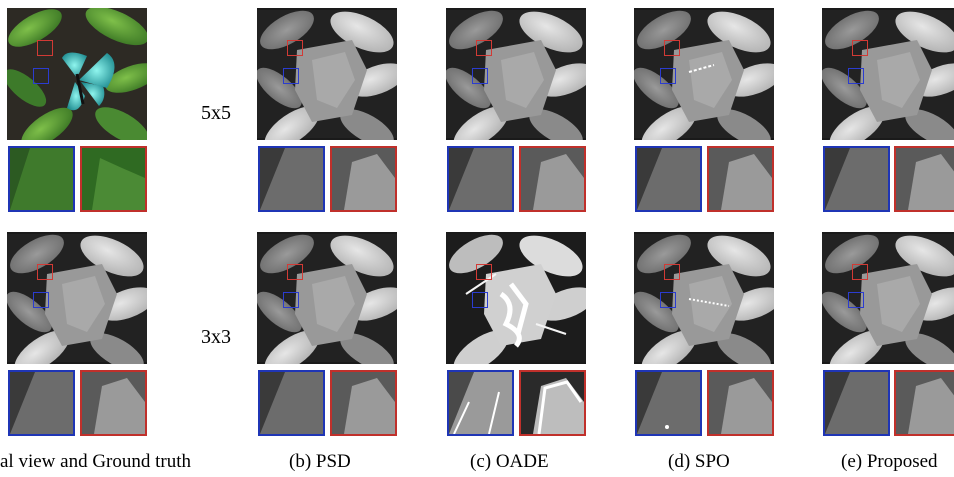 This screenshot has width=954, height=477. Describe the element at coordinates (509, 461) in the screenshot. I see `caption-c: (c) OADE` at that location.